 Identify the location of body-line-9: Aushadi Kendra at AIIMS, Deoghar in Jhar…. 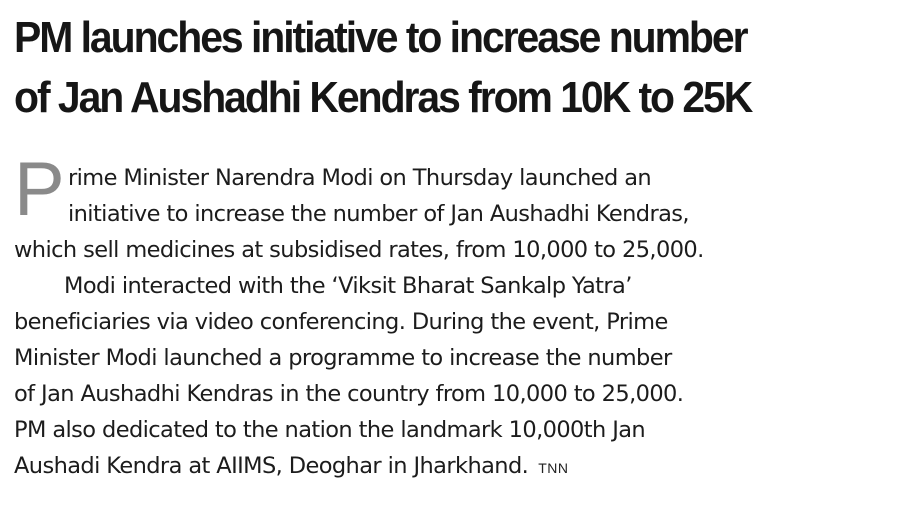
(454, 466).